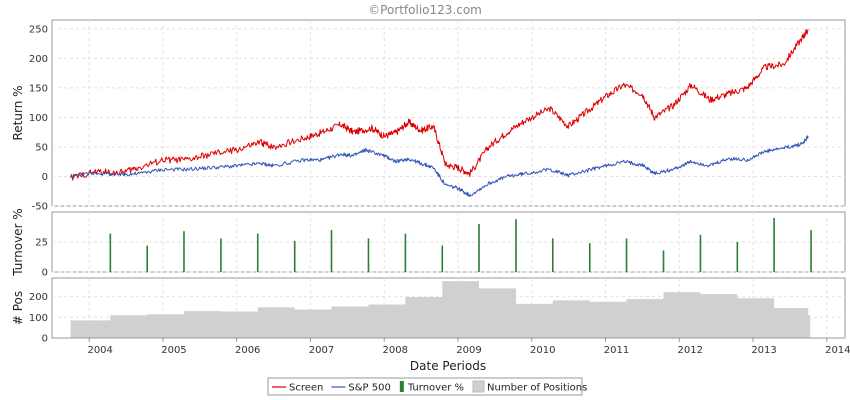 The width and height of the screenshot is (850, 400). What do you see at coordinates (690, 350) in the screenshot?
I see `x-tick-label: 2012` at bounding box center [690, 350].